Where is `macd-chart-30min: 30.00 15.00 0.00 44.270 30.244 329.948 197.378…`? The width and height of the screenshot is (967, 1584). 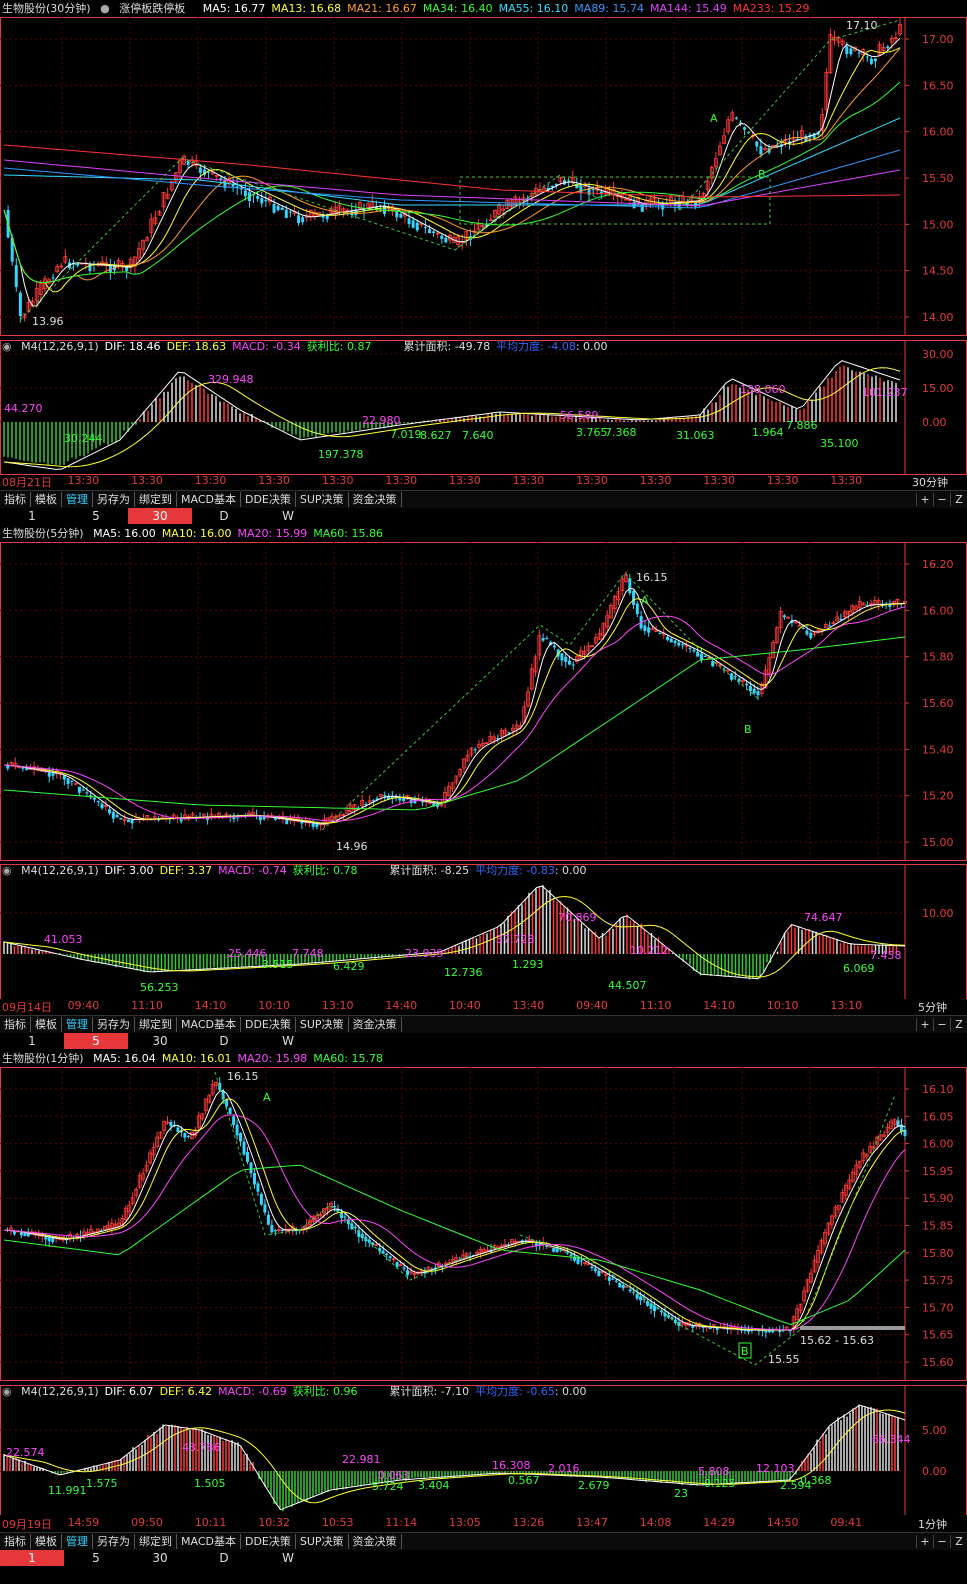
macd-chart-30min: 30.00 15.00 0.00 44.270 30.244 329.948 197.378… is located at coordinates (483, 410).